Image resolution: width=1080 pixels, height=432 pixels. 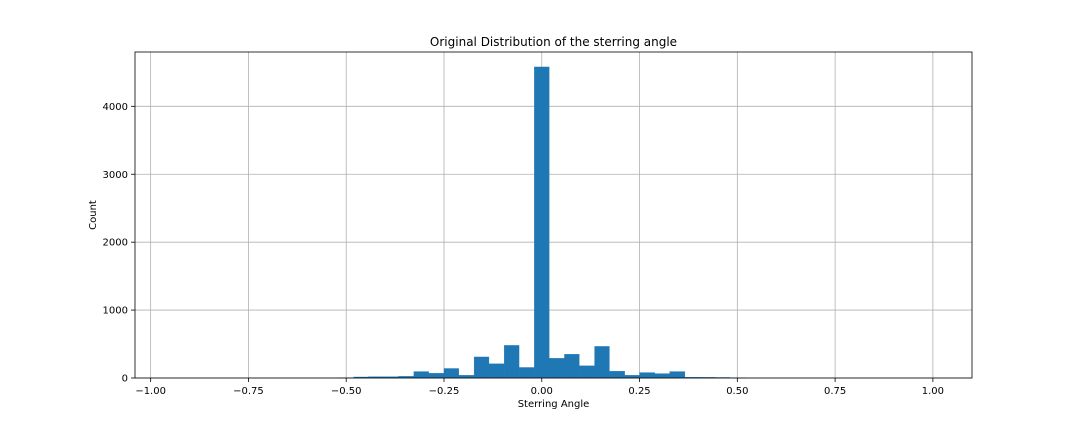 What do you see at coordinates (248, 391) in the screenshot?
I see `x-tick-label: −0.75` at bounding box center [248, 391].